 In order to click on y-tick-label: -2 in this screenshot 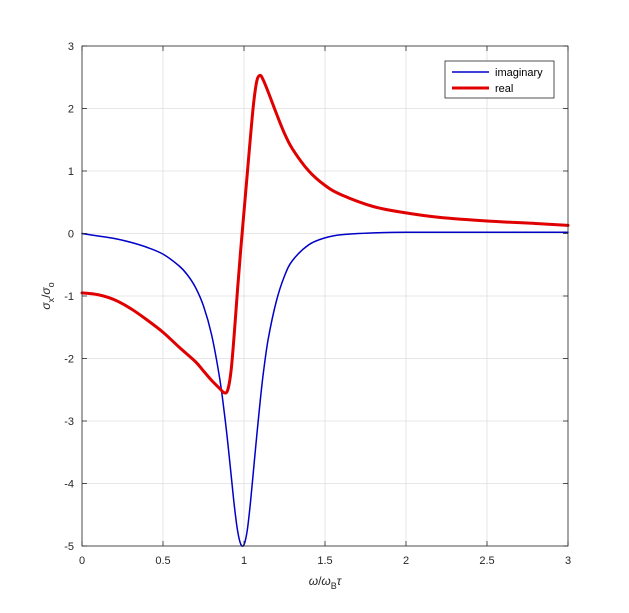, I will do `click(69, 360)`.